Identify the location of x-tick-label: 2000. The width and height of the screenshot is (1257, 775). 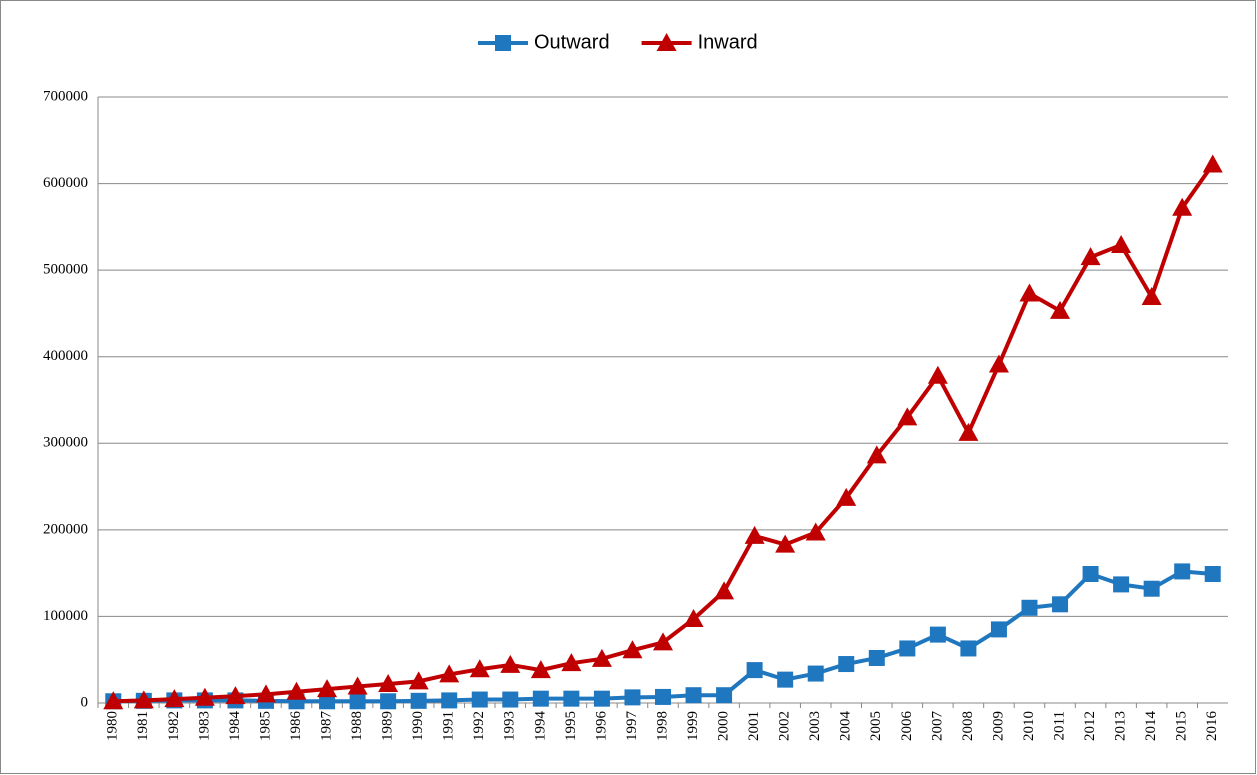
(724, 726).